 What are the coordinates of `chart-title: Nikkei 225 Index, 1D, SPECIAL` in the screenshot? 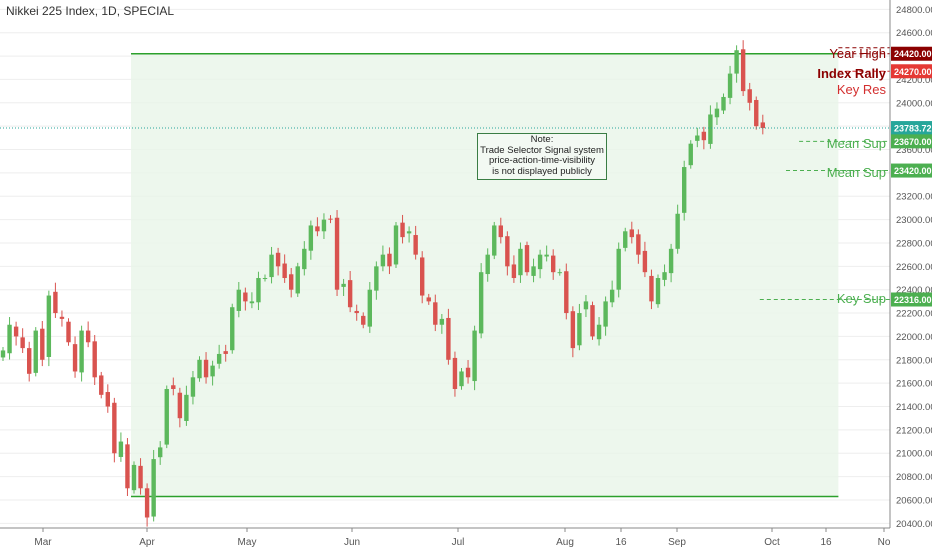 It's located at (90, 11).